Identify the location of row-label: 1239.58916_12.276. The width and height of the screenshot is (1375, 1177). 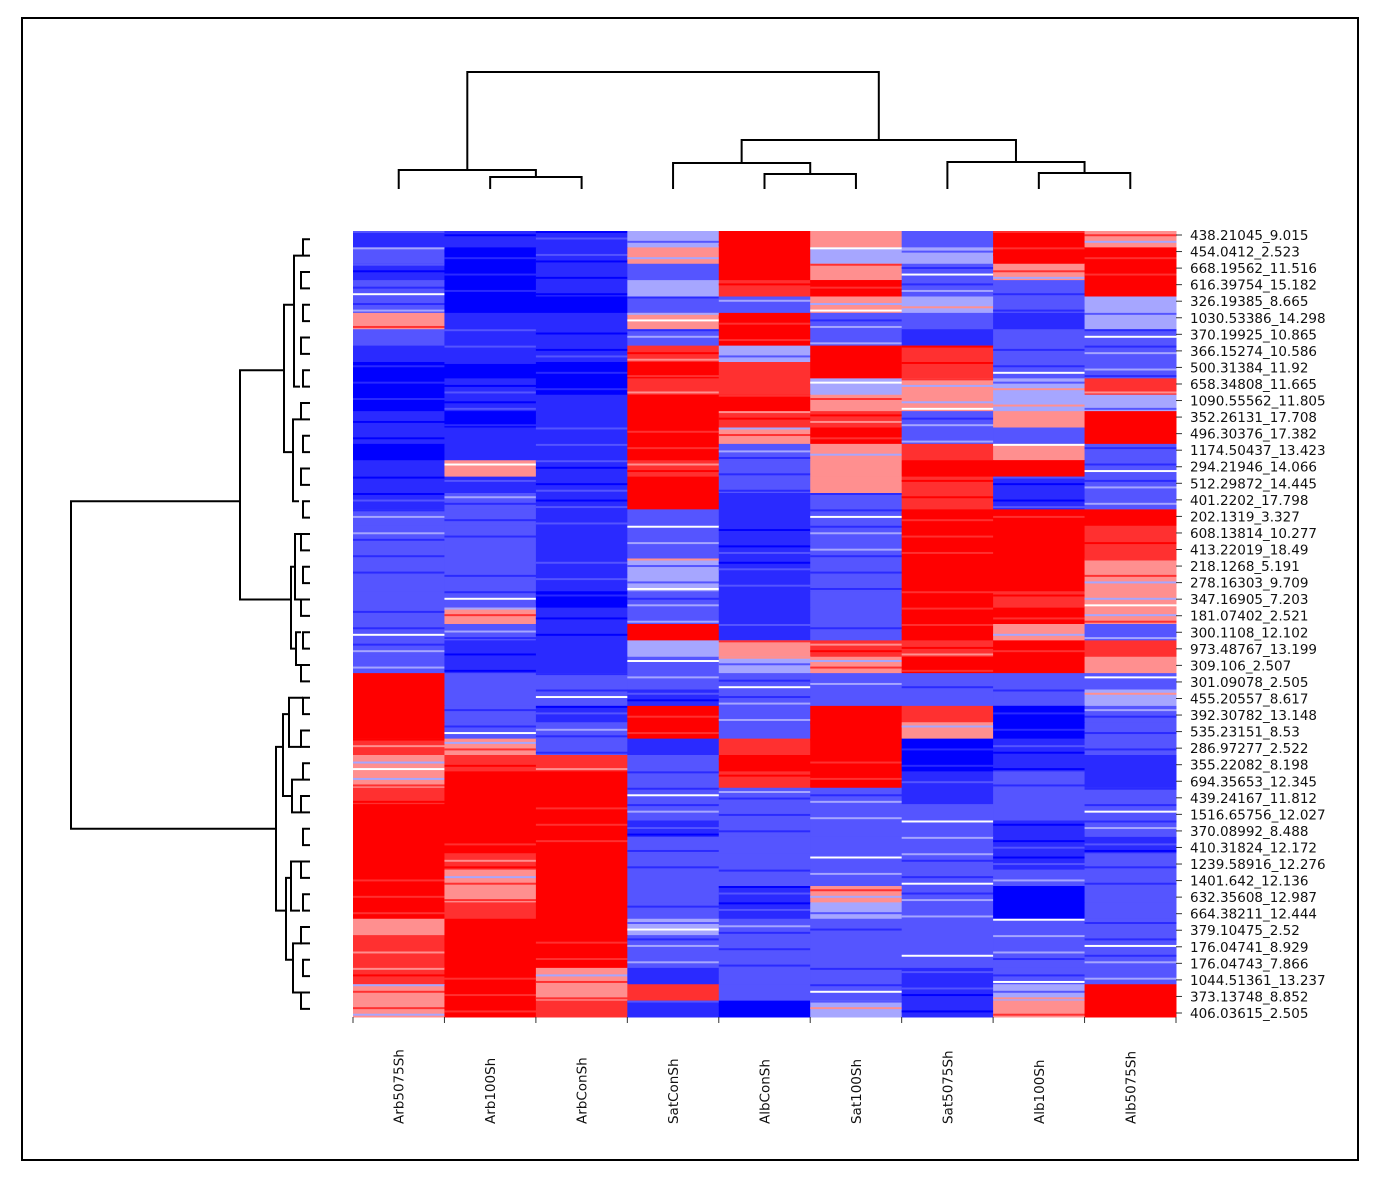
(1258, 865).